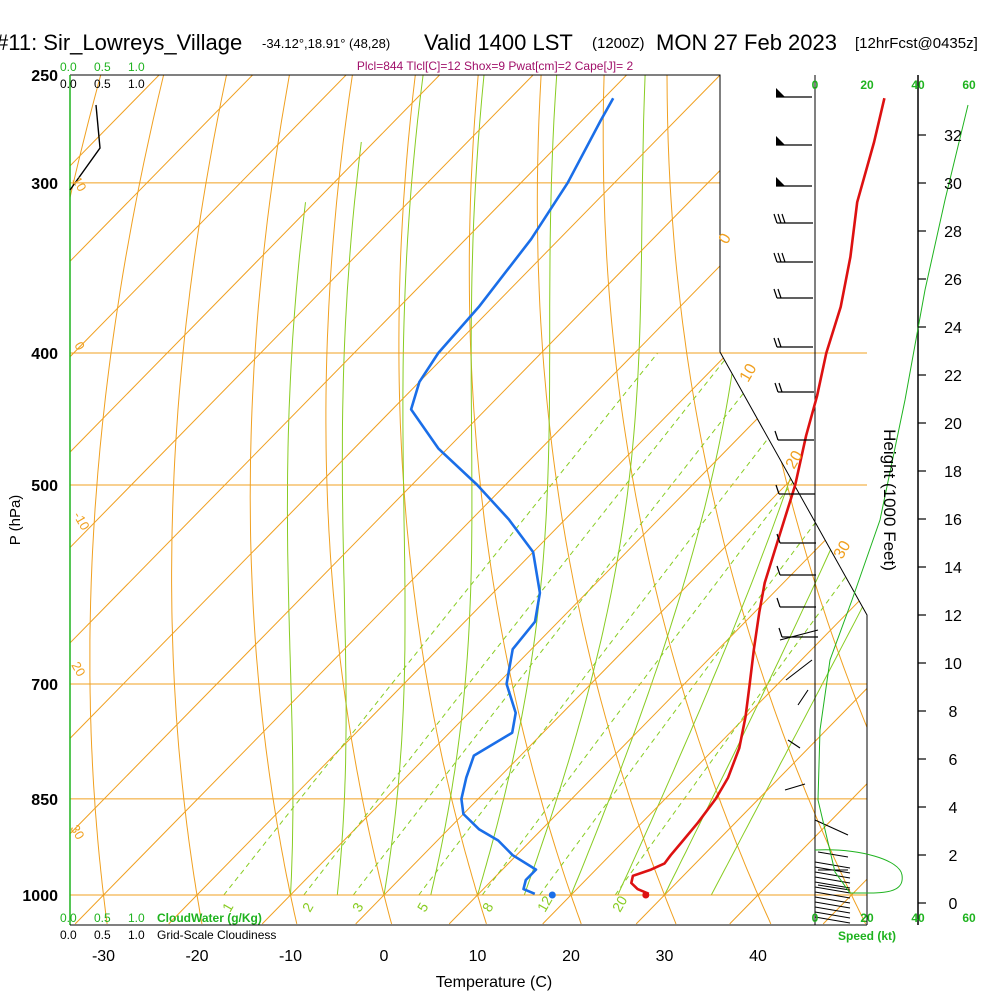 The height and width of the screenshot is (1000, 1000). I want to click on cloudwater-profile, so click(85, 147).